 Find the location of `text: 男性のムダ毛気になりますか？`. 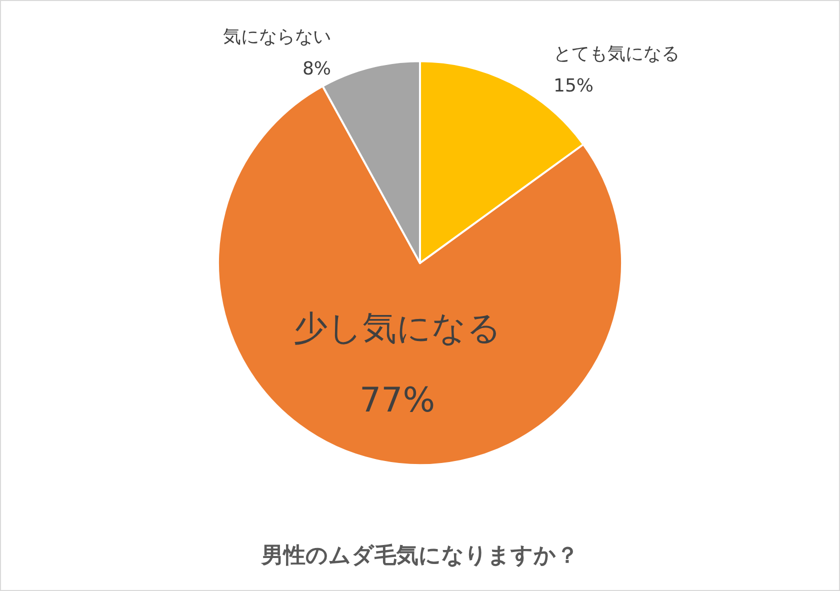

text: 男性のムダ毛気になりますか？ is located at coordinates (419, 556).